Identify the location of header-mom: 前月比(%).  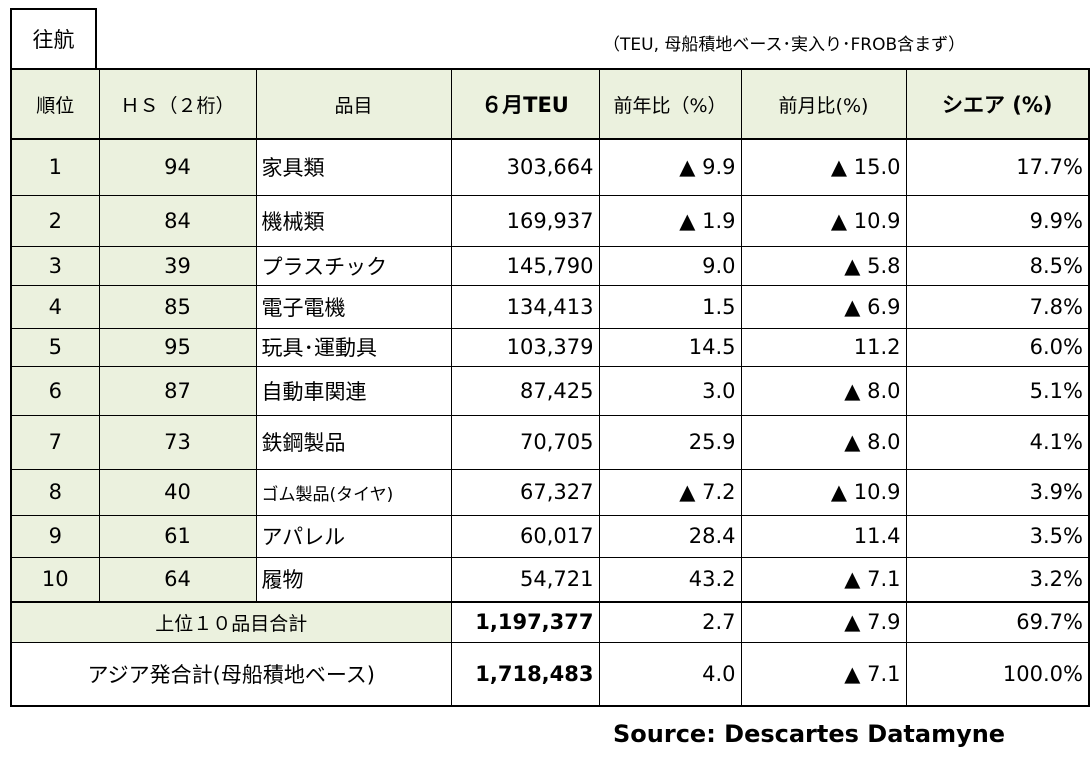
(823, 104).